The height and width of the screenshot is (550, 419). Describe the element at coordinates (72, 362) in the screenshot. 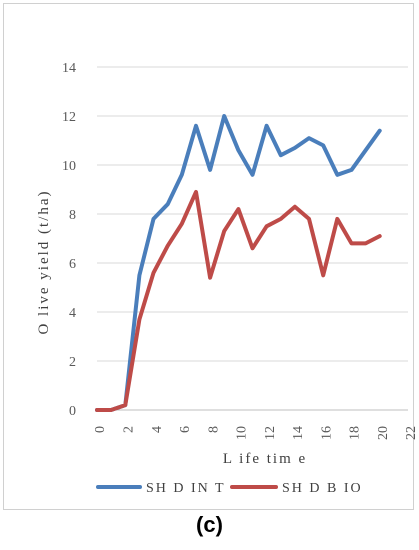

I see `y-tick-label: 2` at that location.